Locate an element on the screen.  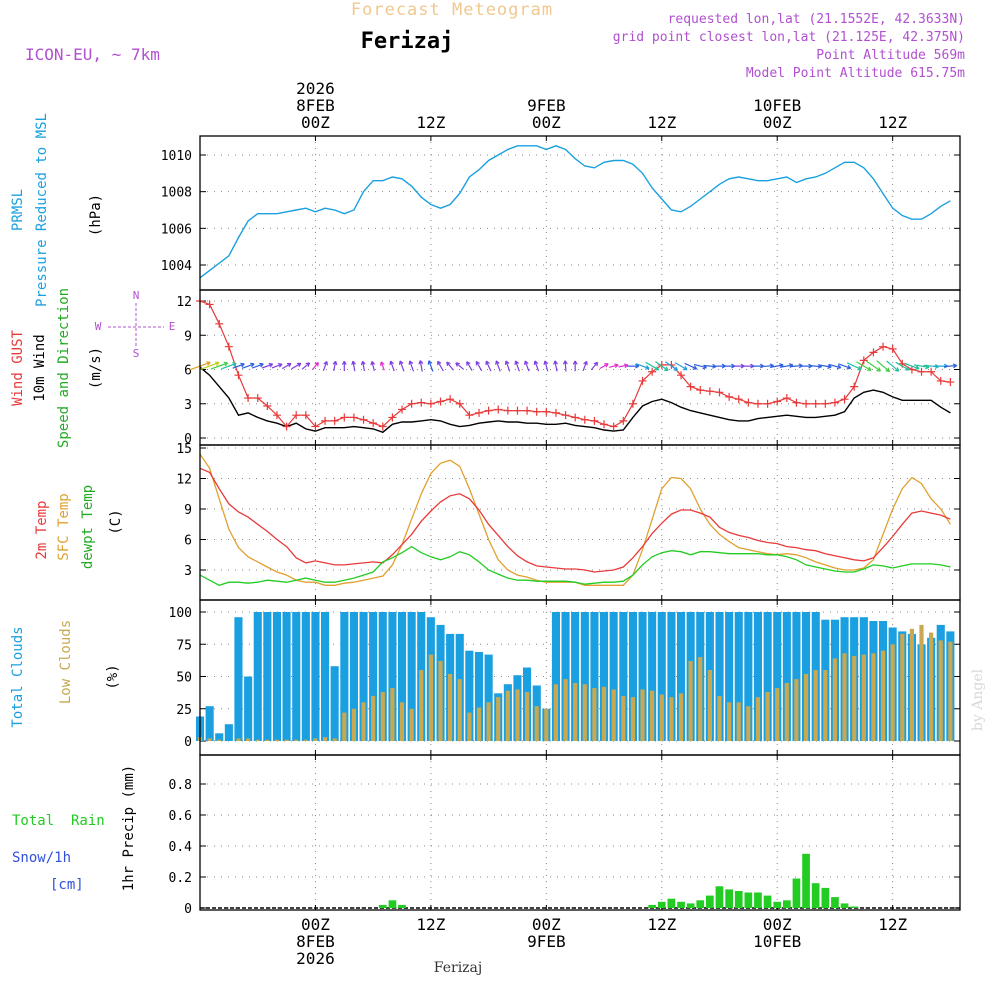
location-title: Ferizaj is located at coordinates (407, 41).